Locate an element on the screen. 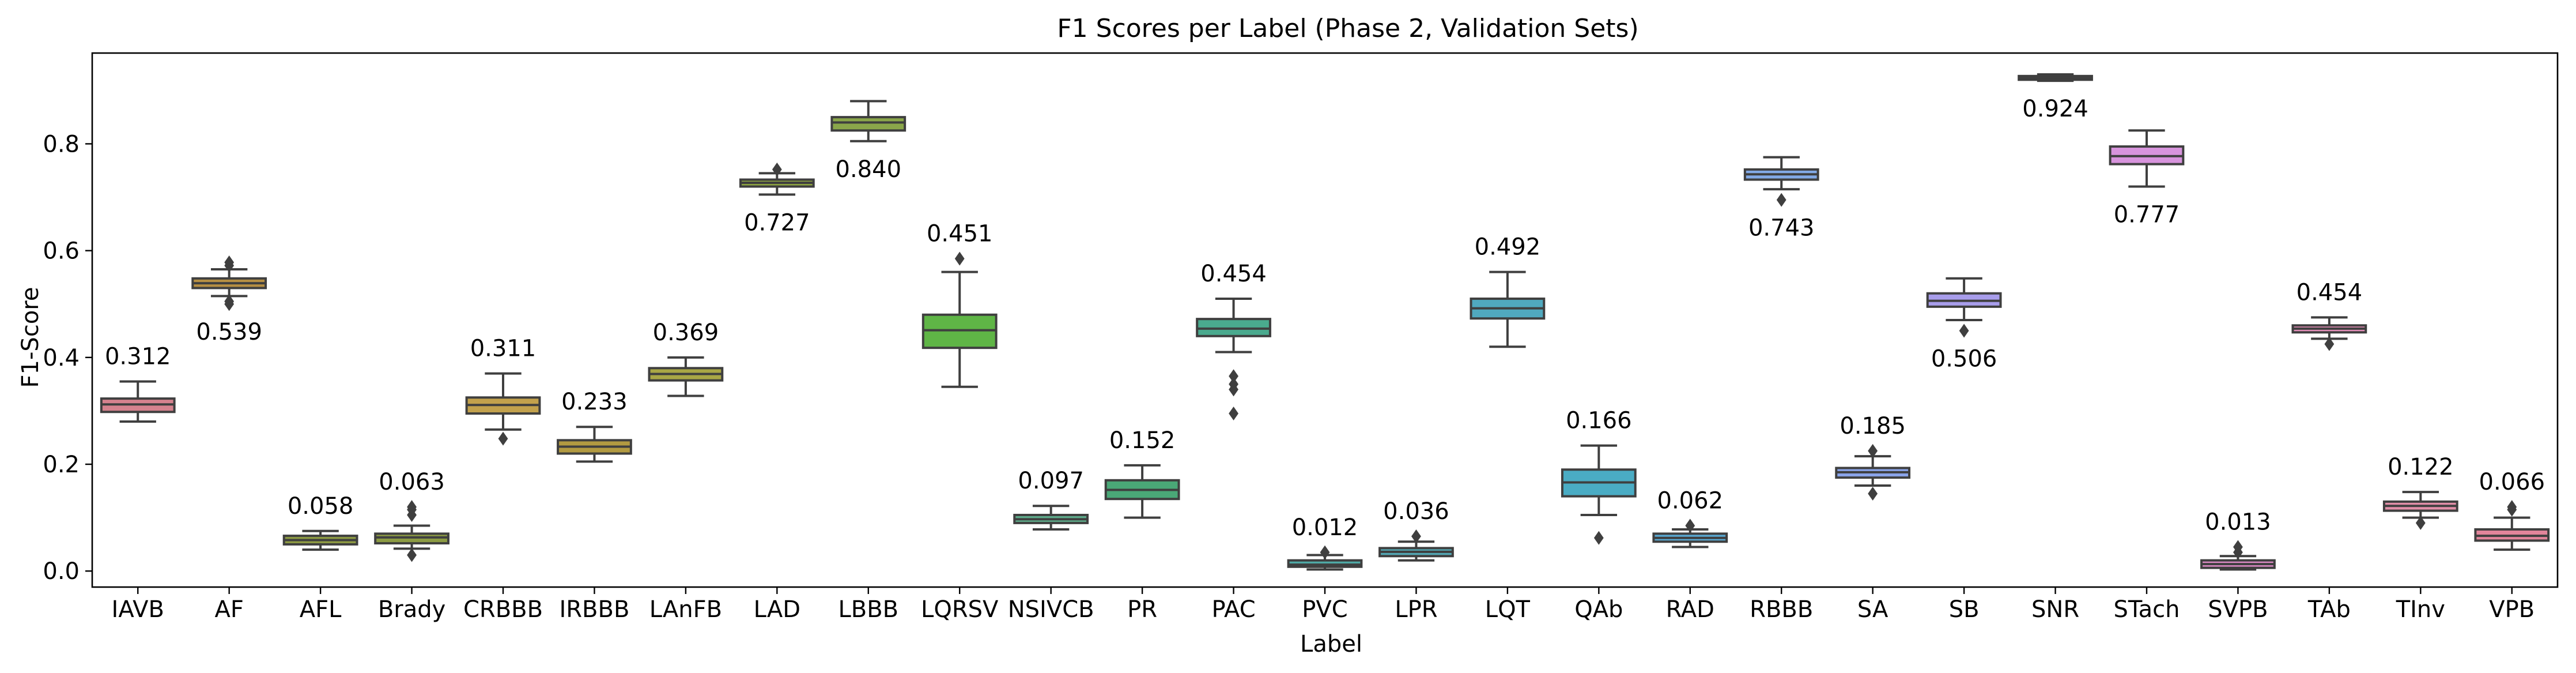 The image size is (2576, 673). x-tick-label: NSIVCB is located at coordinates (1051, 609).